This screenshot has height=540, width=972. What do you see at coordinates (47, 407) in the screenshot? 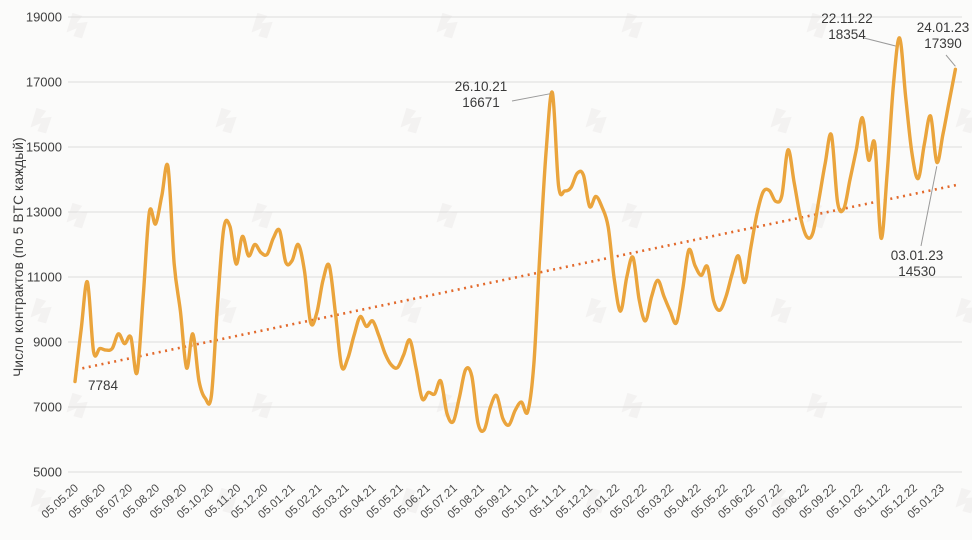
I see `y-tick-label: 7000` at bounding box center [47, 407].